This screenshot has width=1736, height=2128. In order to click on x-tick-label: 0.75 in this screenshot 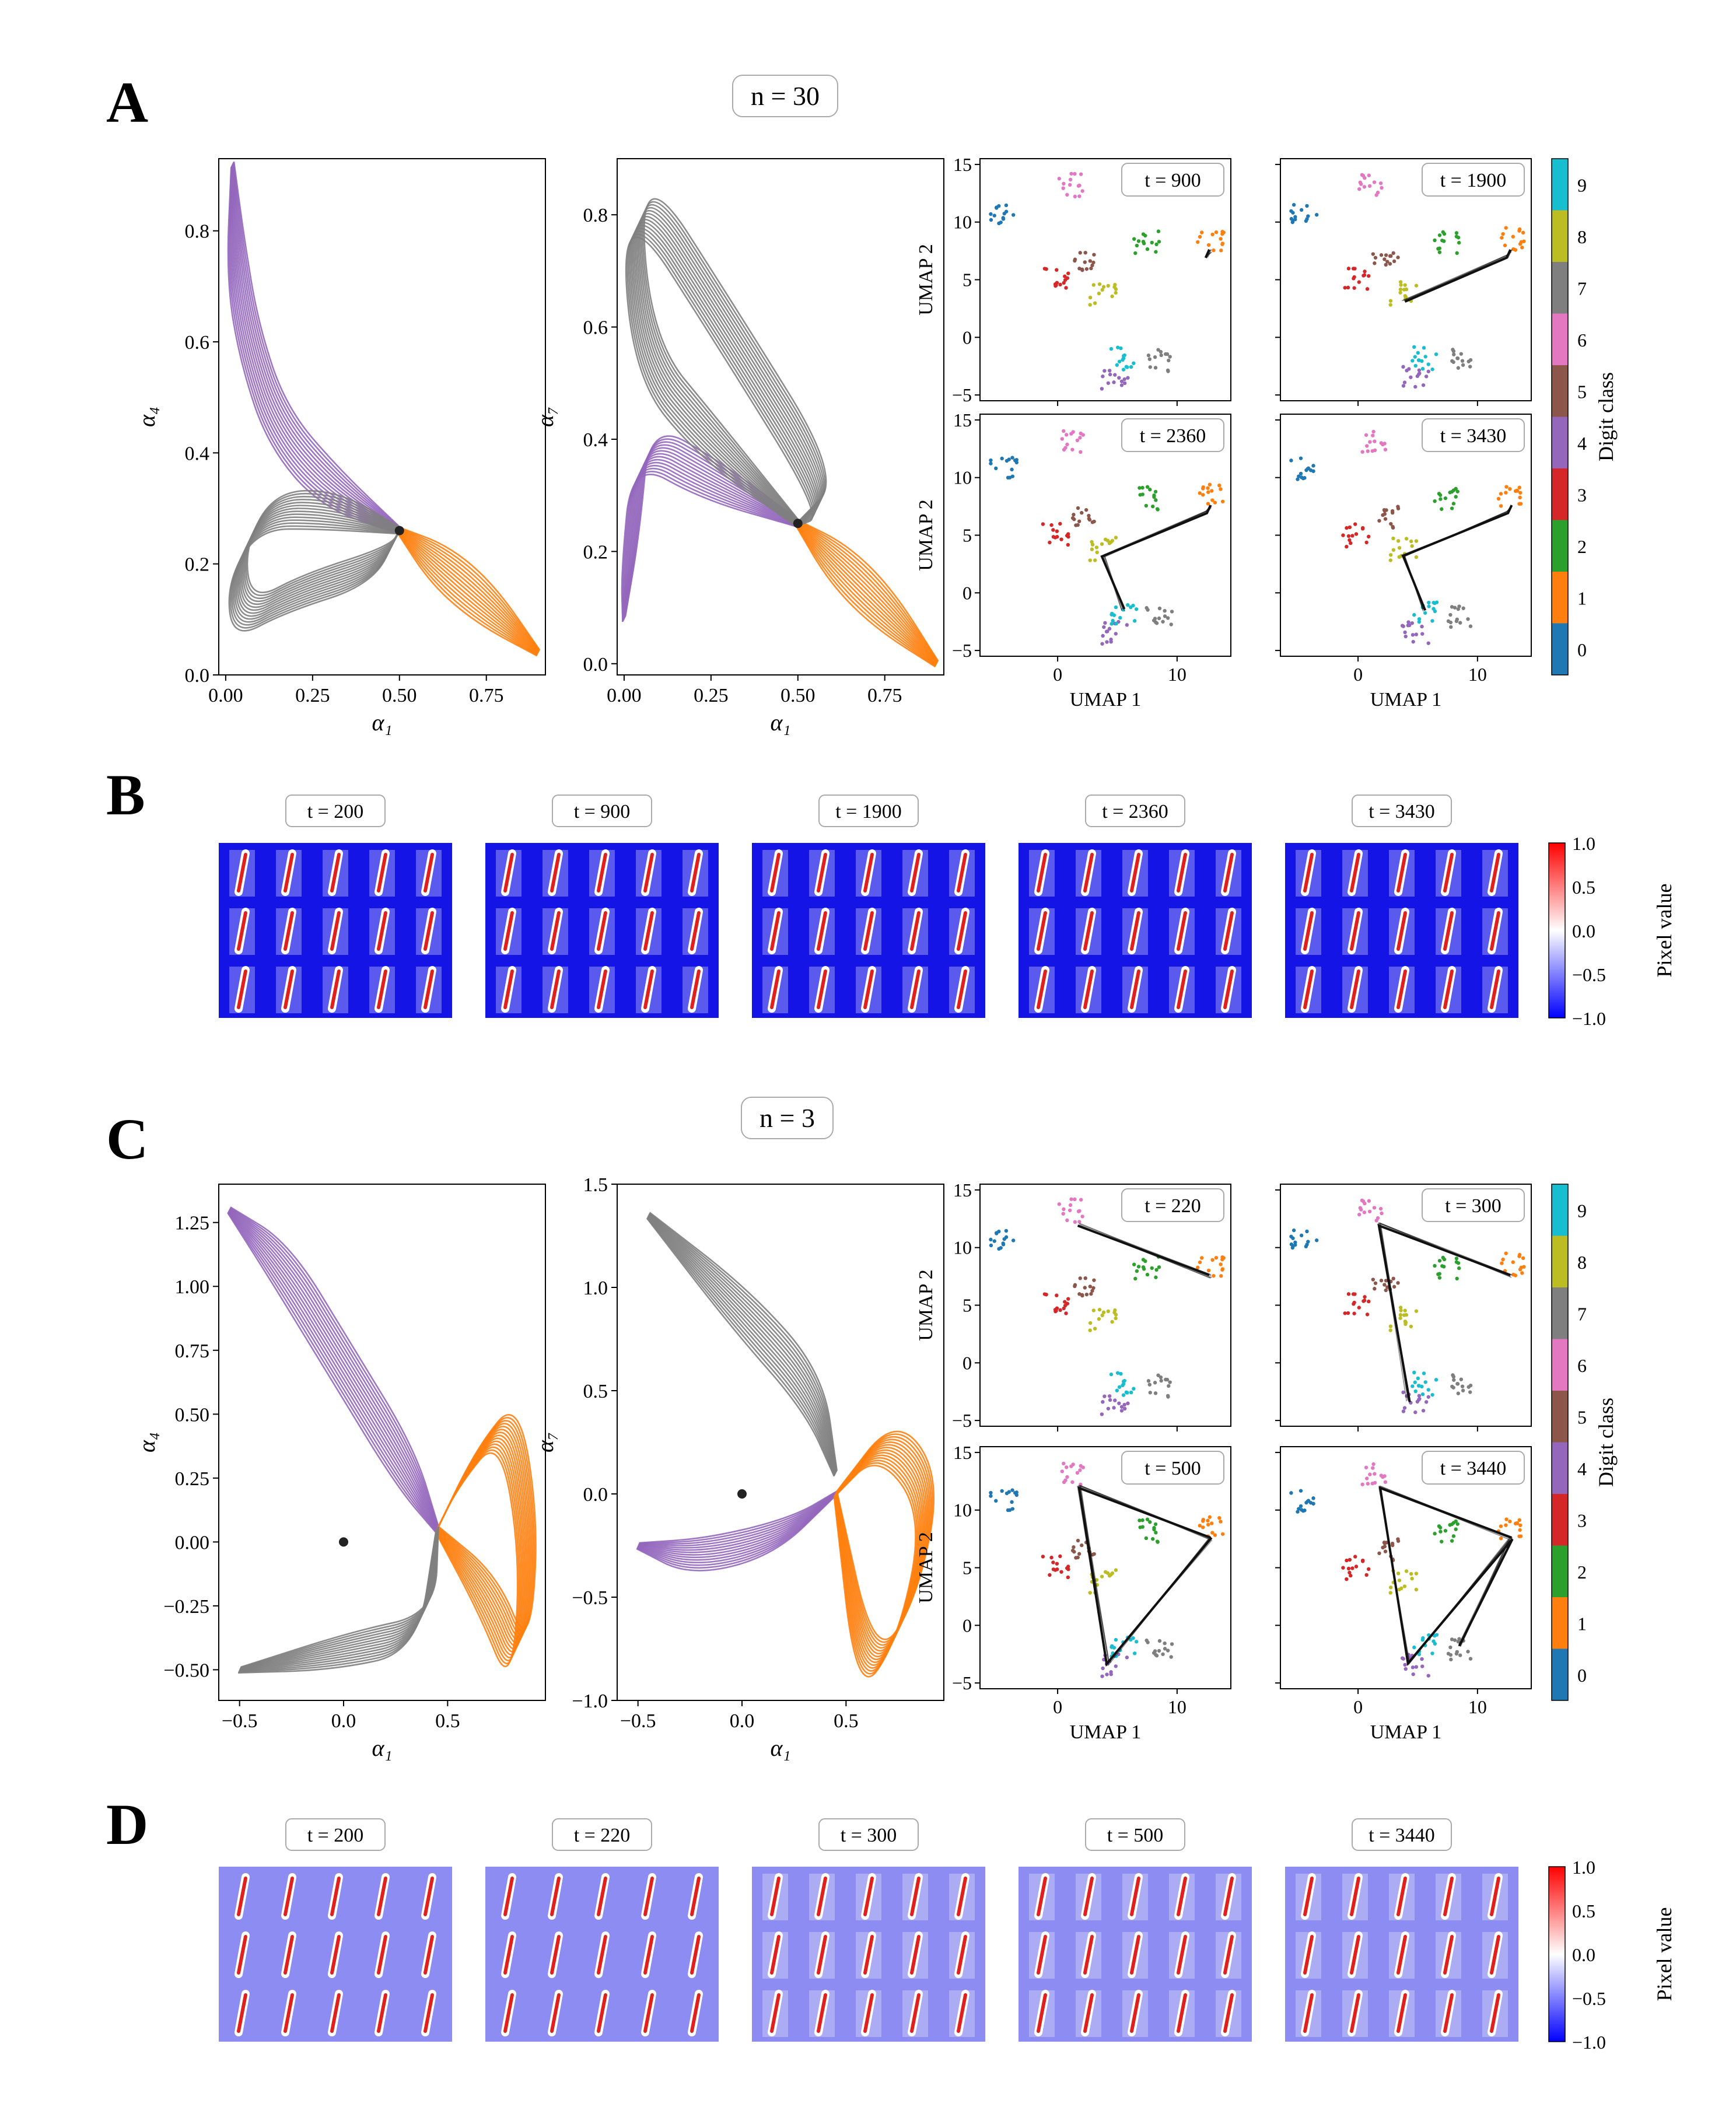, I will do `click(884, 695)`.